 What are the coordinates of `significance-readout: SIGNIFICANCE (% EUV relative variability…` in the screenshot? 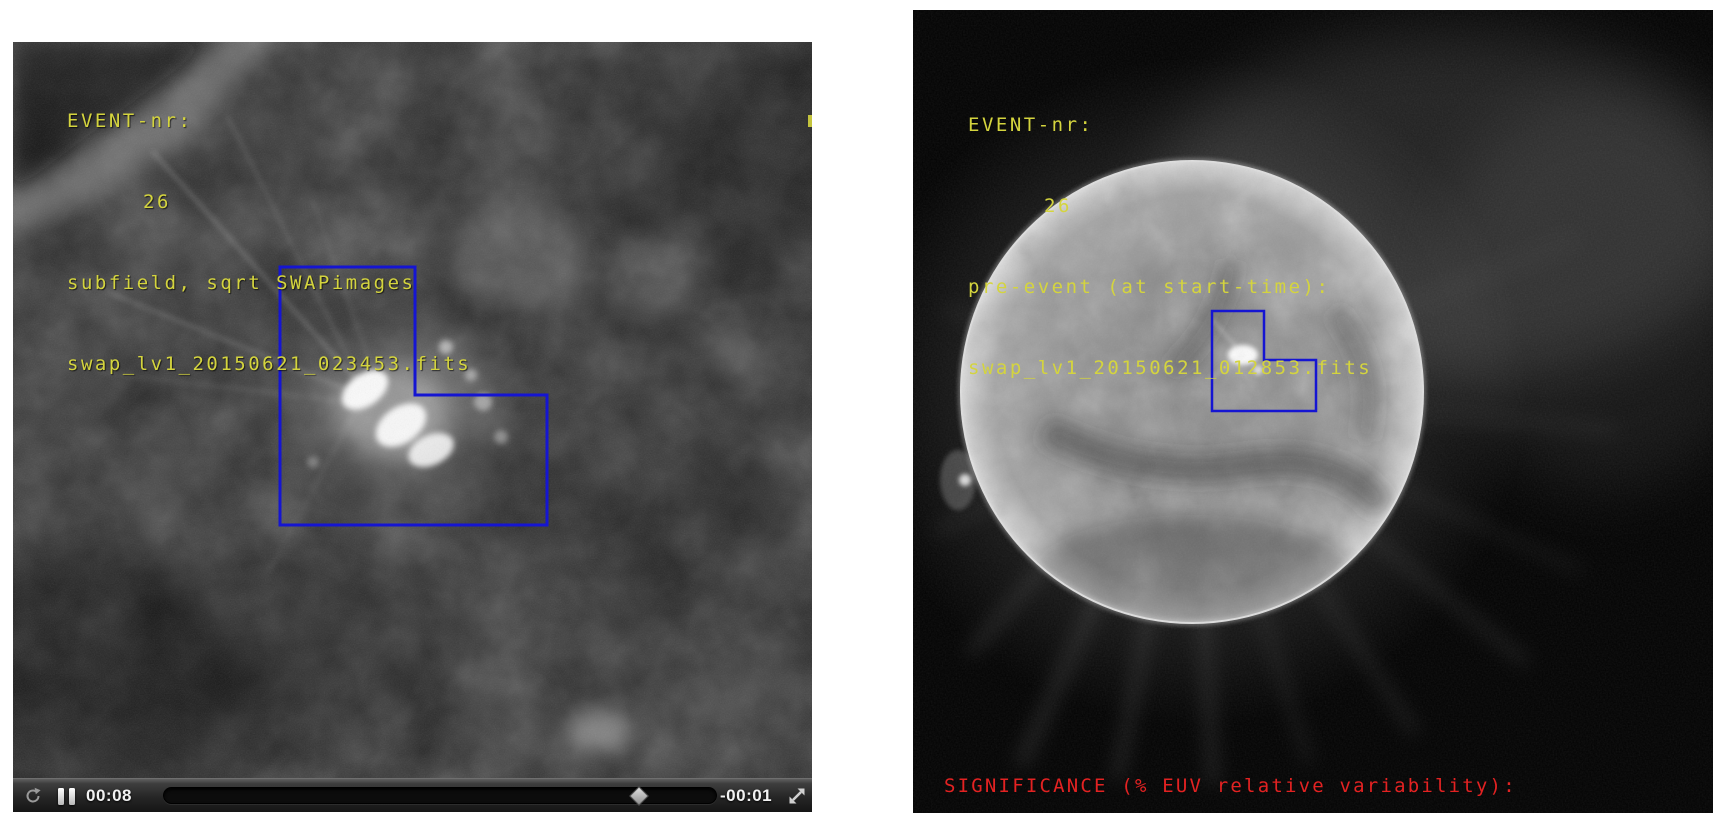 It's located at (1230, 764).